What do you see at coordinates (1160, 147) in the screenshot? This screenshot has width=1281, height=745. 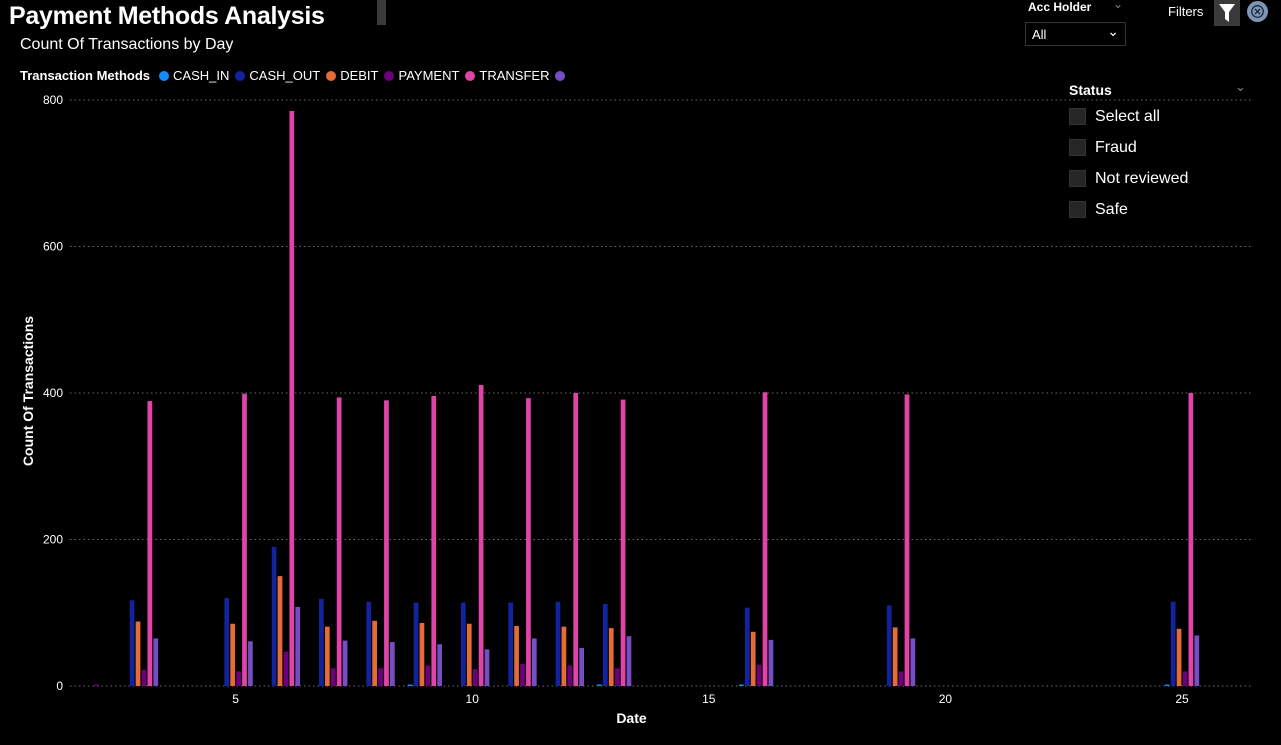 I see `status-option-fraud: Fraud` at bounding box center [1160, 147].